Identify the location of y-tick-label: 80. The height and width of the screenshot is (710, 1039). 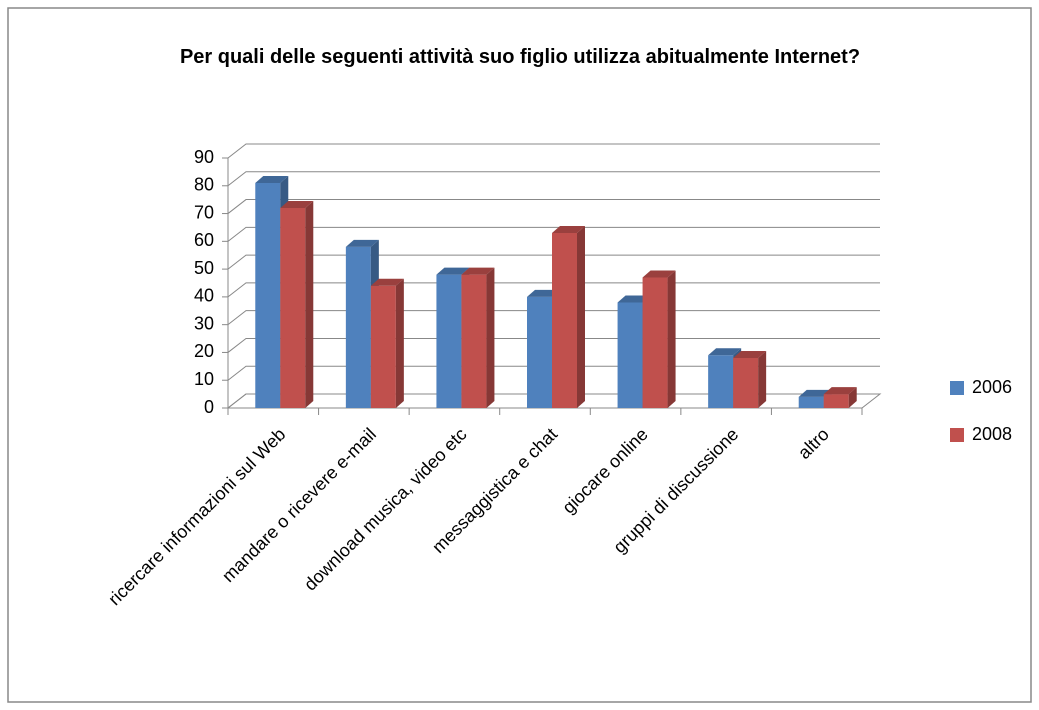
(204, 185).